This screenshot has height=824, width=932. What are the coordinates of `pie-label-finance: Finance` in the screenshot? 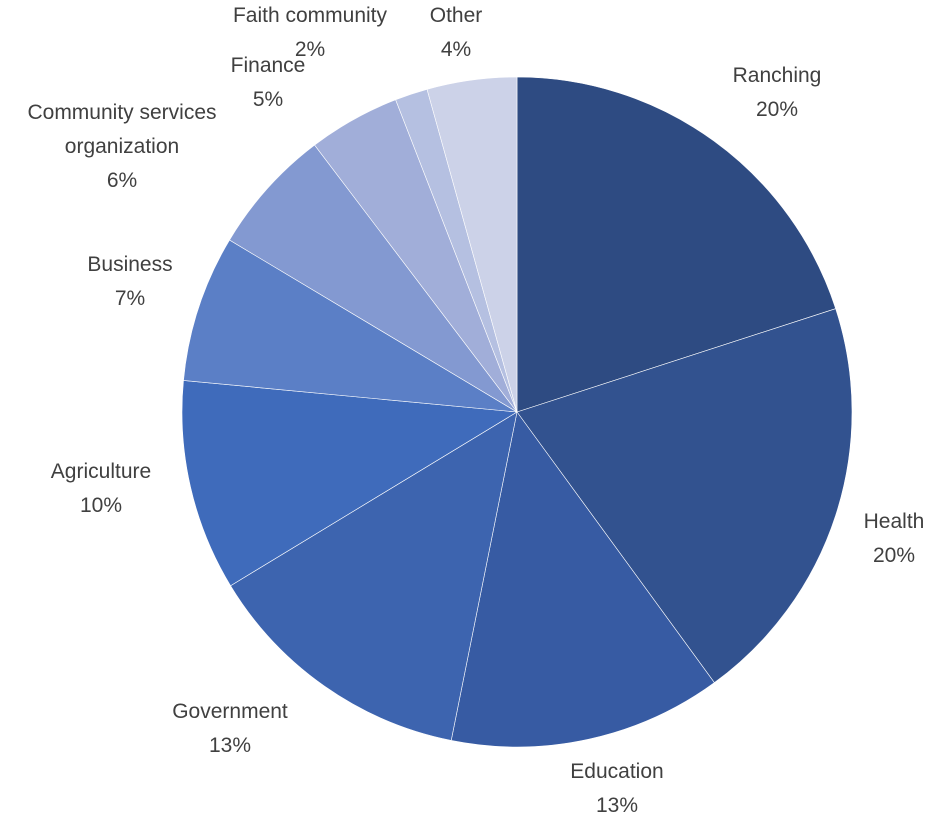 It's located at (268, 65).